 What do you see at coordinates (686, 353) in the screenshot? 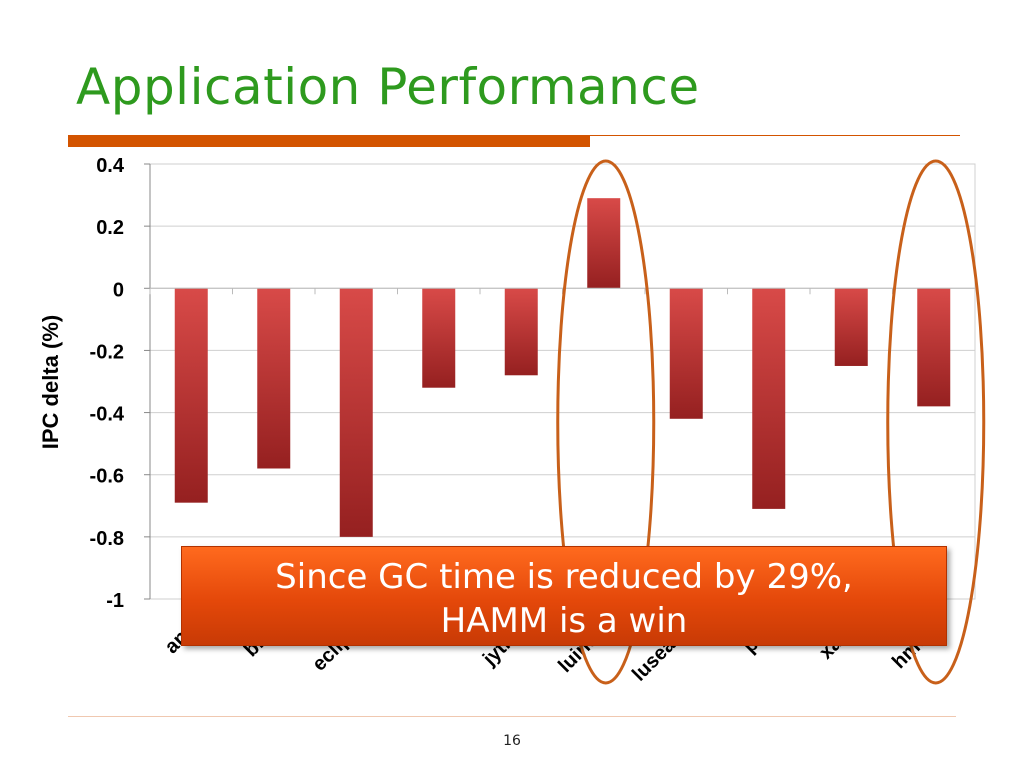
I see `bar-lusearch` at bounding box center [686, 353].